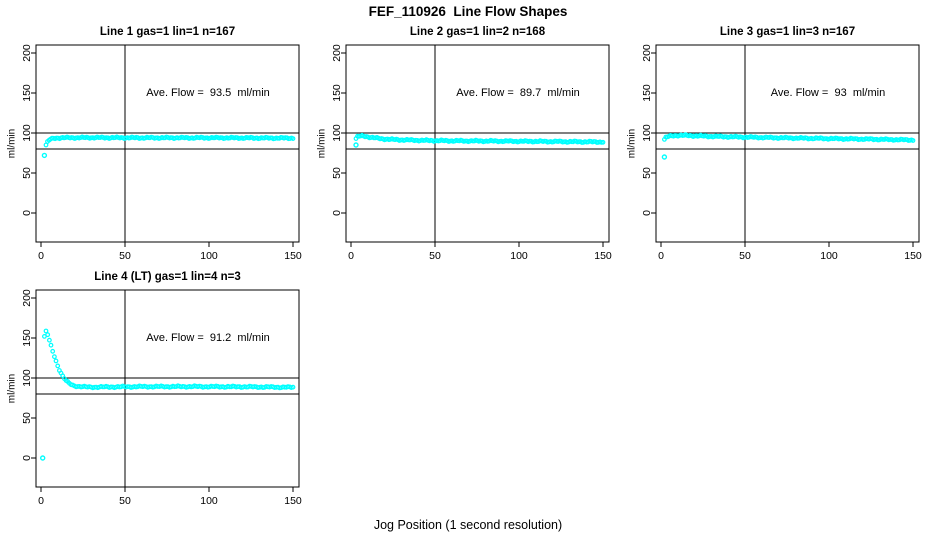  Describe the element at coordinates (478, 32) in the screenshot. I see `panel-title: Line 2 gas=1 lin=2 n=168` at that location.